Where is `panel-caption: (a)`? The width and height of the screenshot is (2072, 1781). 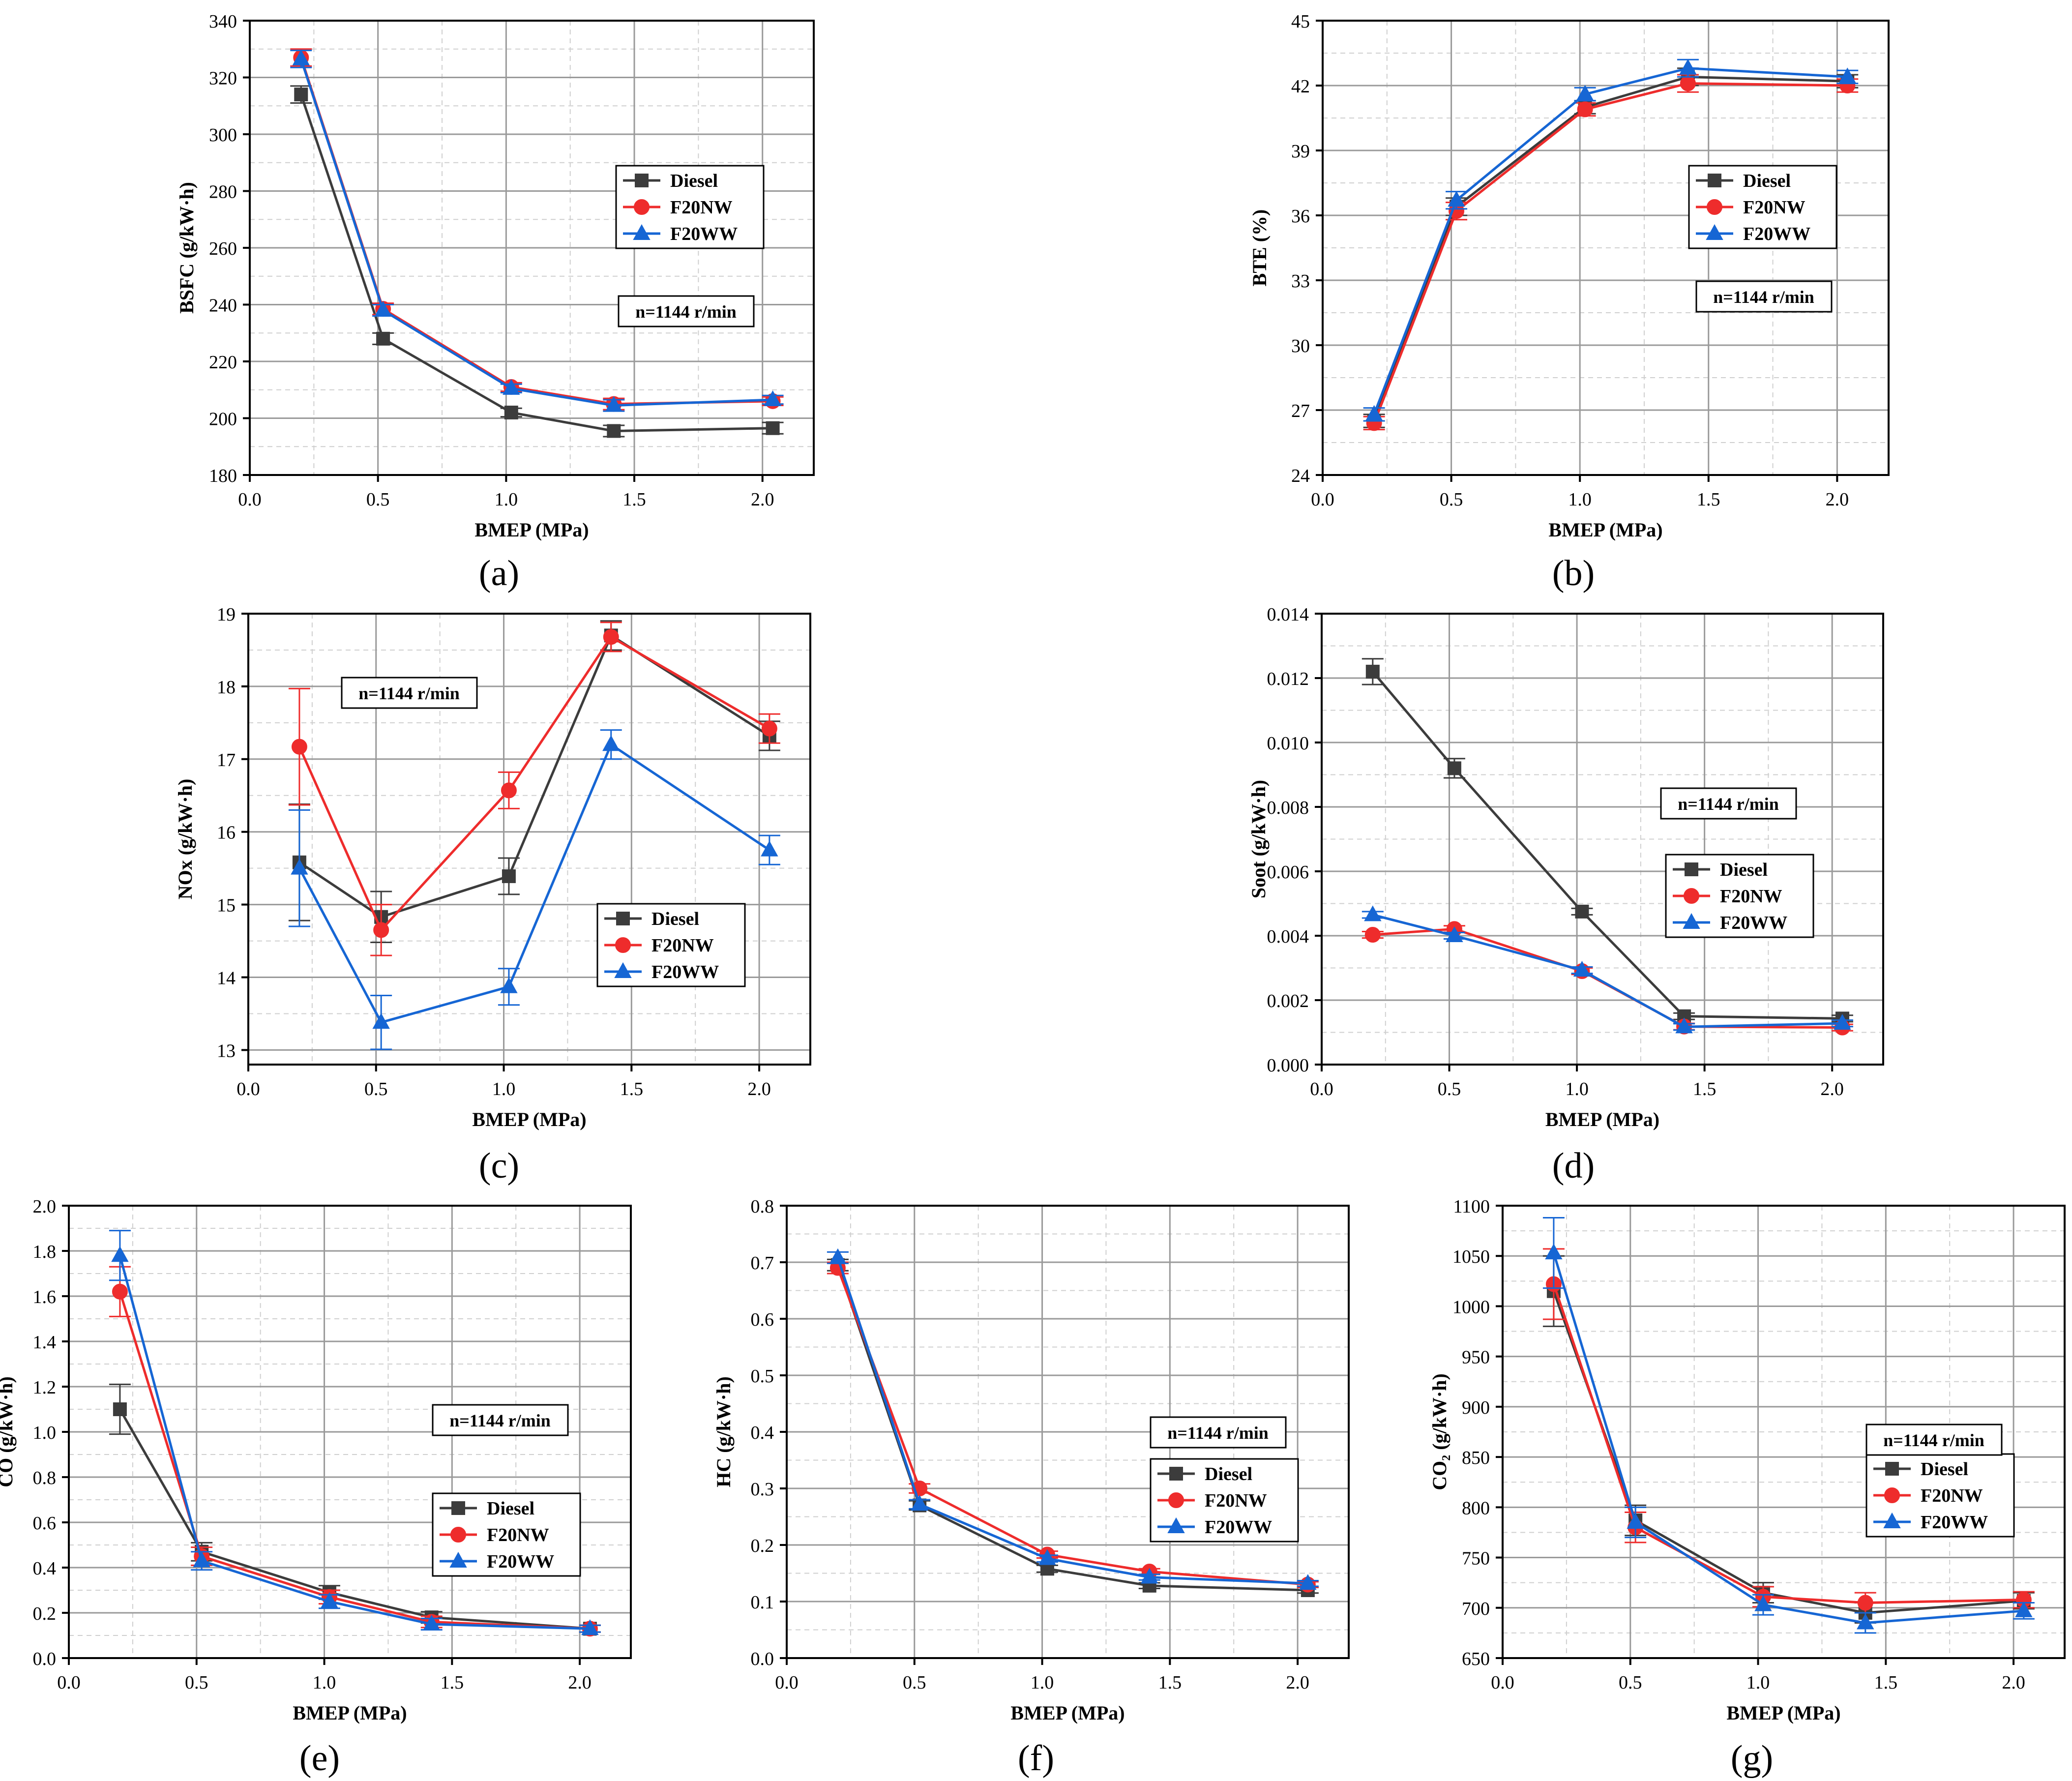 panel-caption: (a) is located at coordinates (499, 574).